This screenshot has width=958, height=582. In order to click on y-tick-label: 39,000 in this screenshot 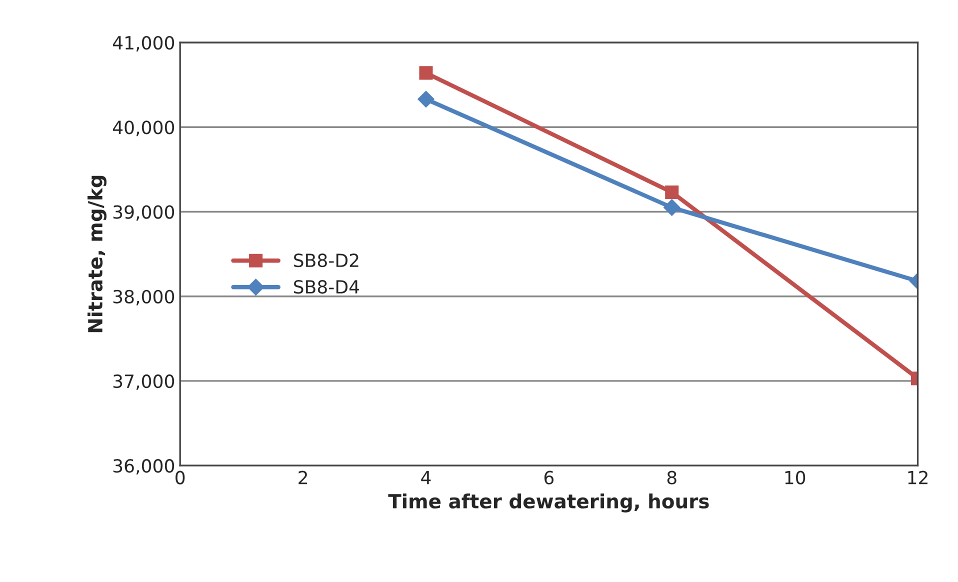, I will do `click(143, 213)`.